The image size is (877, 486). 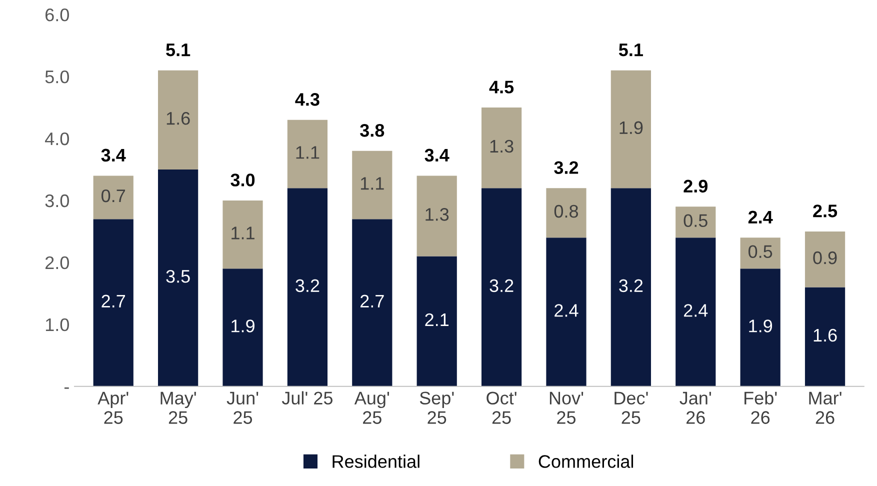 I want to click on y-tick-label: 5.0, so click(x=57, y=77).